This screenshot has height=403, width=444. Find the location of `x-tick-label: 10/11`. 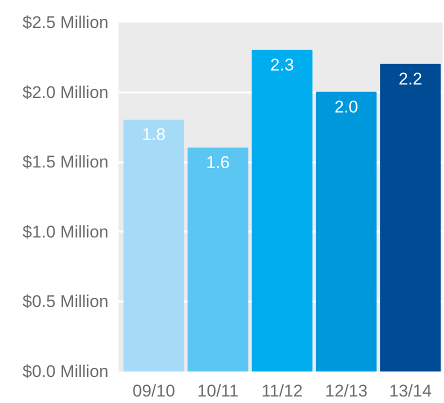

x-tick-label: 10/11 is located at coordinates (218, 391).